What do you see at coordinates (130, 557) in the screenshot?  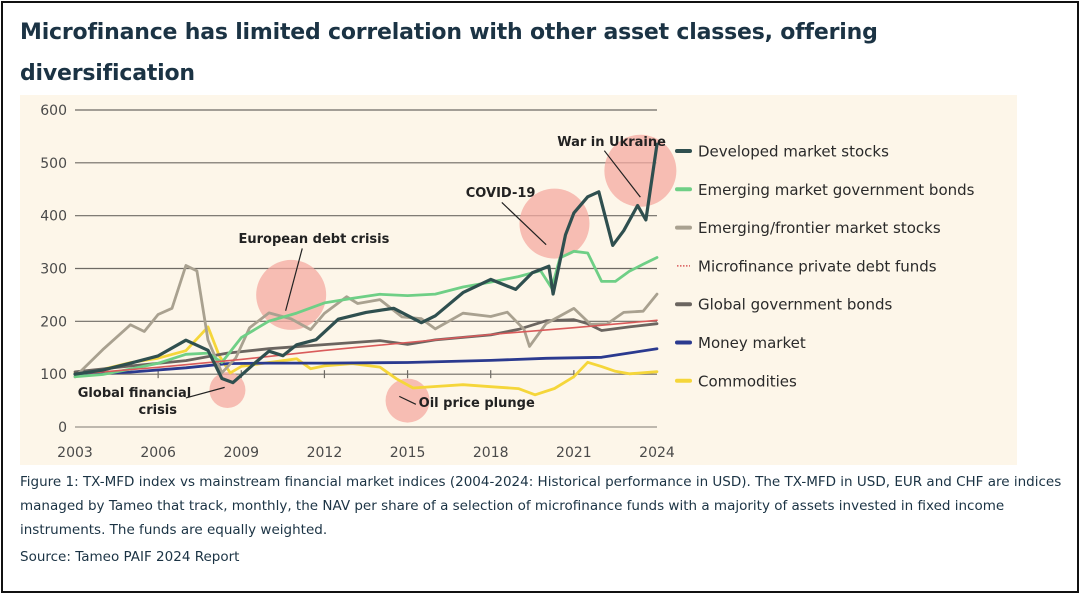 I see `source-note: Source: Tameo PAIF 2024 Report` at bounding box center [130, 557].